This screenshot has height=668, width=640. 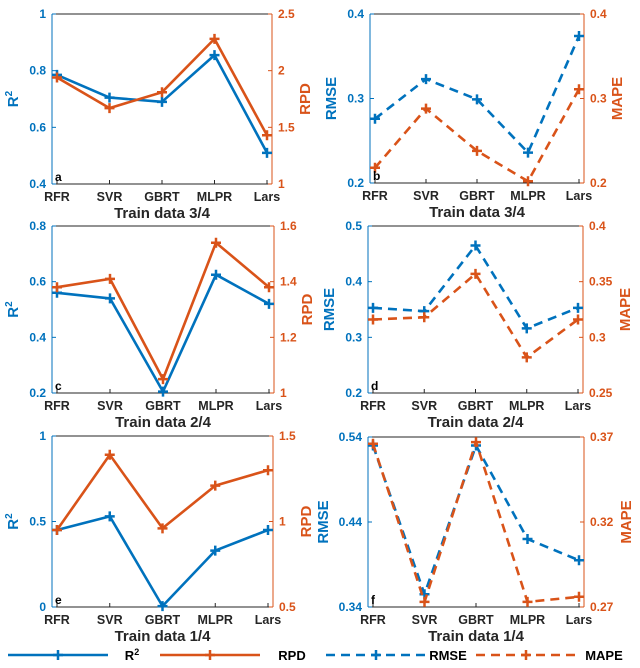 What do you see at coordinates (602, 607) in the screenshot?
I see `right-y-tick-label: 0.27` at bounding box center [602, 607].